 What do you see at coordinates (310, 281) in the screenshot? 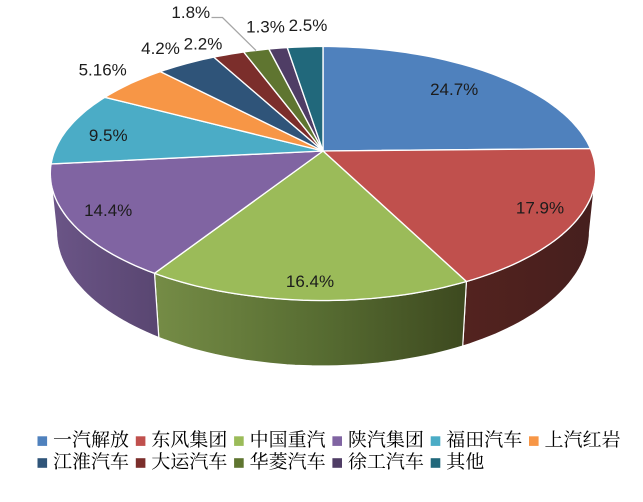
I see `svg-text: 16.4%` at bounding box center [310, 281].